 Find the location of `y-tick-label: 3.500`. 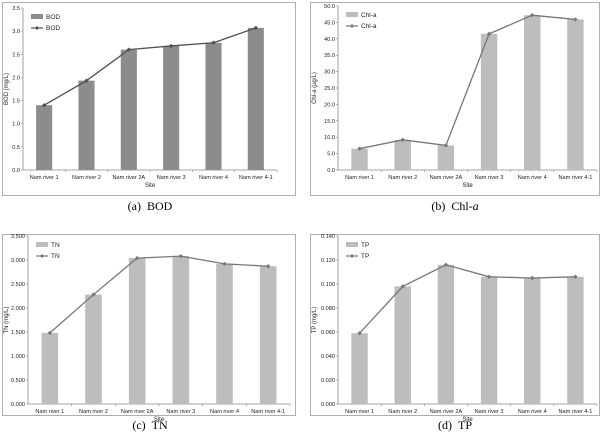

y-tick-label: 3.500 is located at coordinates (18, 237).